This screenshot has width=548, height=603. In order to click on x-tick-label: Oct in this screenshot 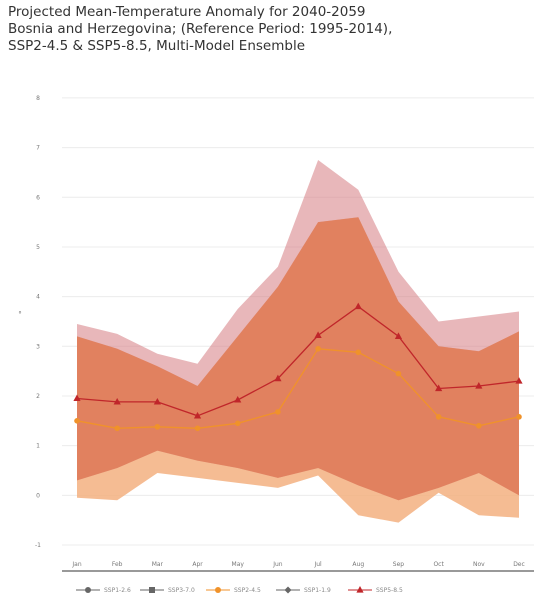, I will do `click(438, 564)`.